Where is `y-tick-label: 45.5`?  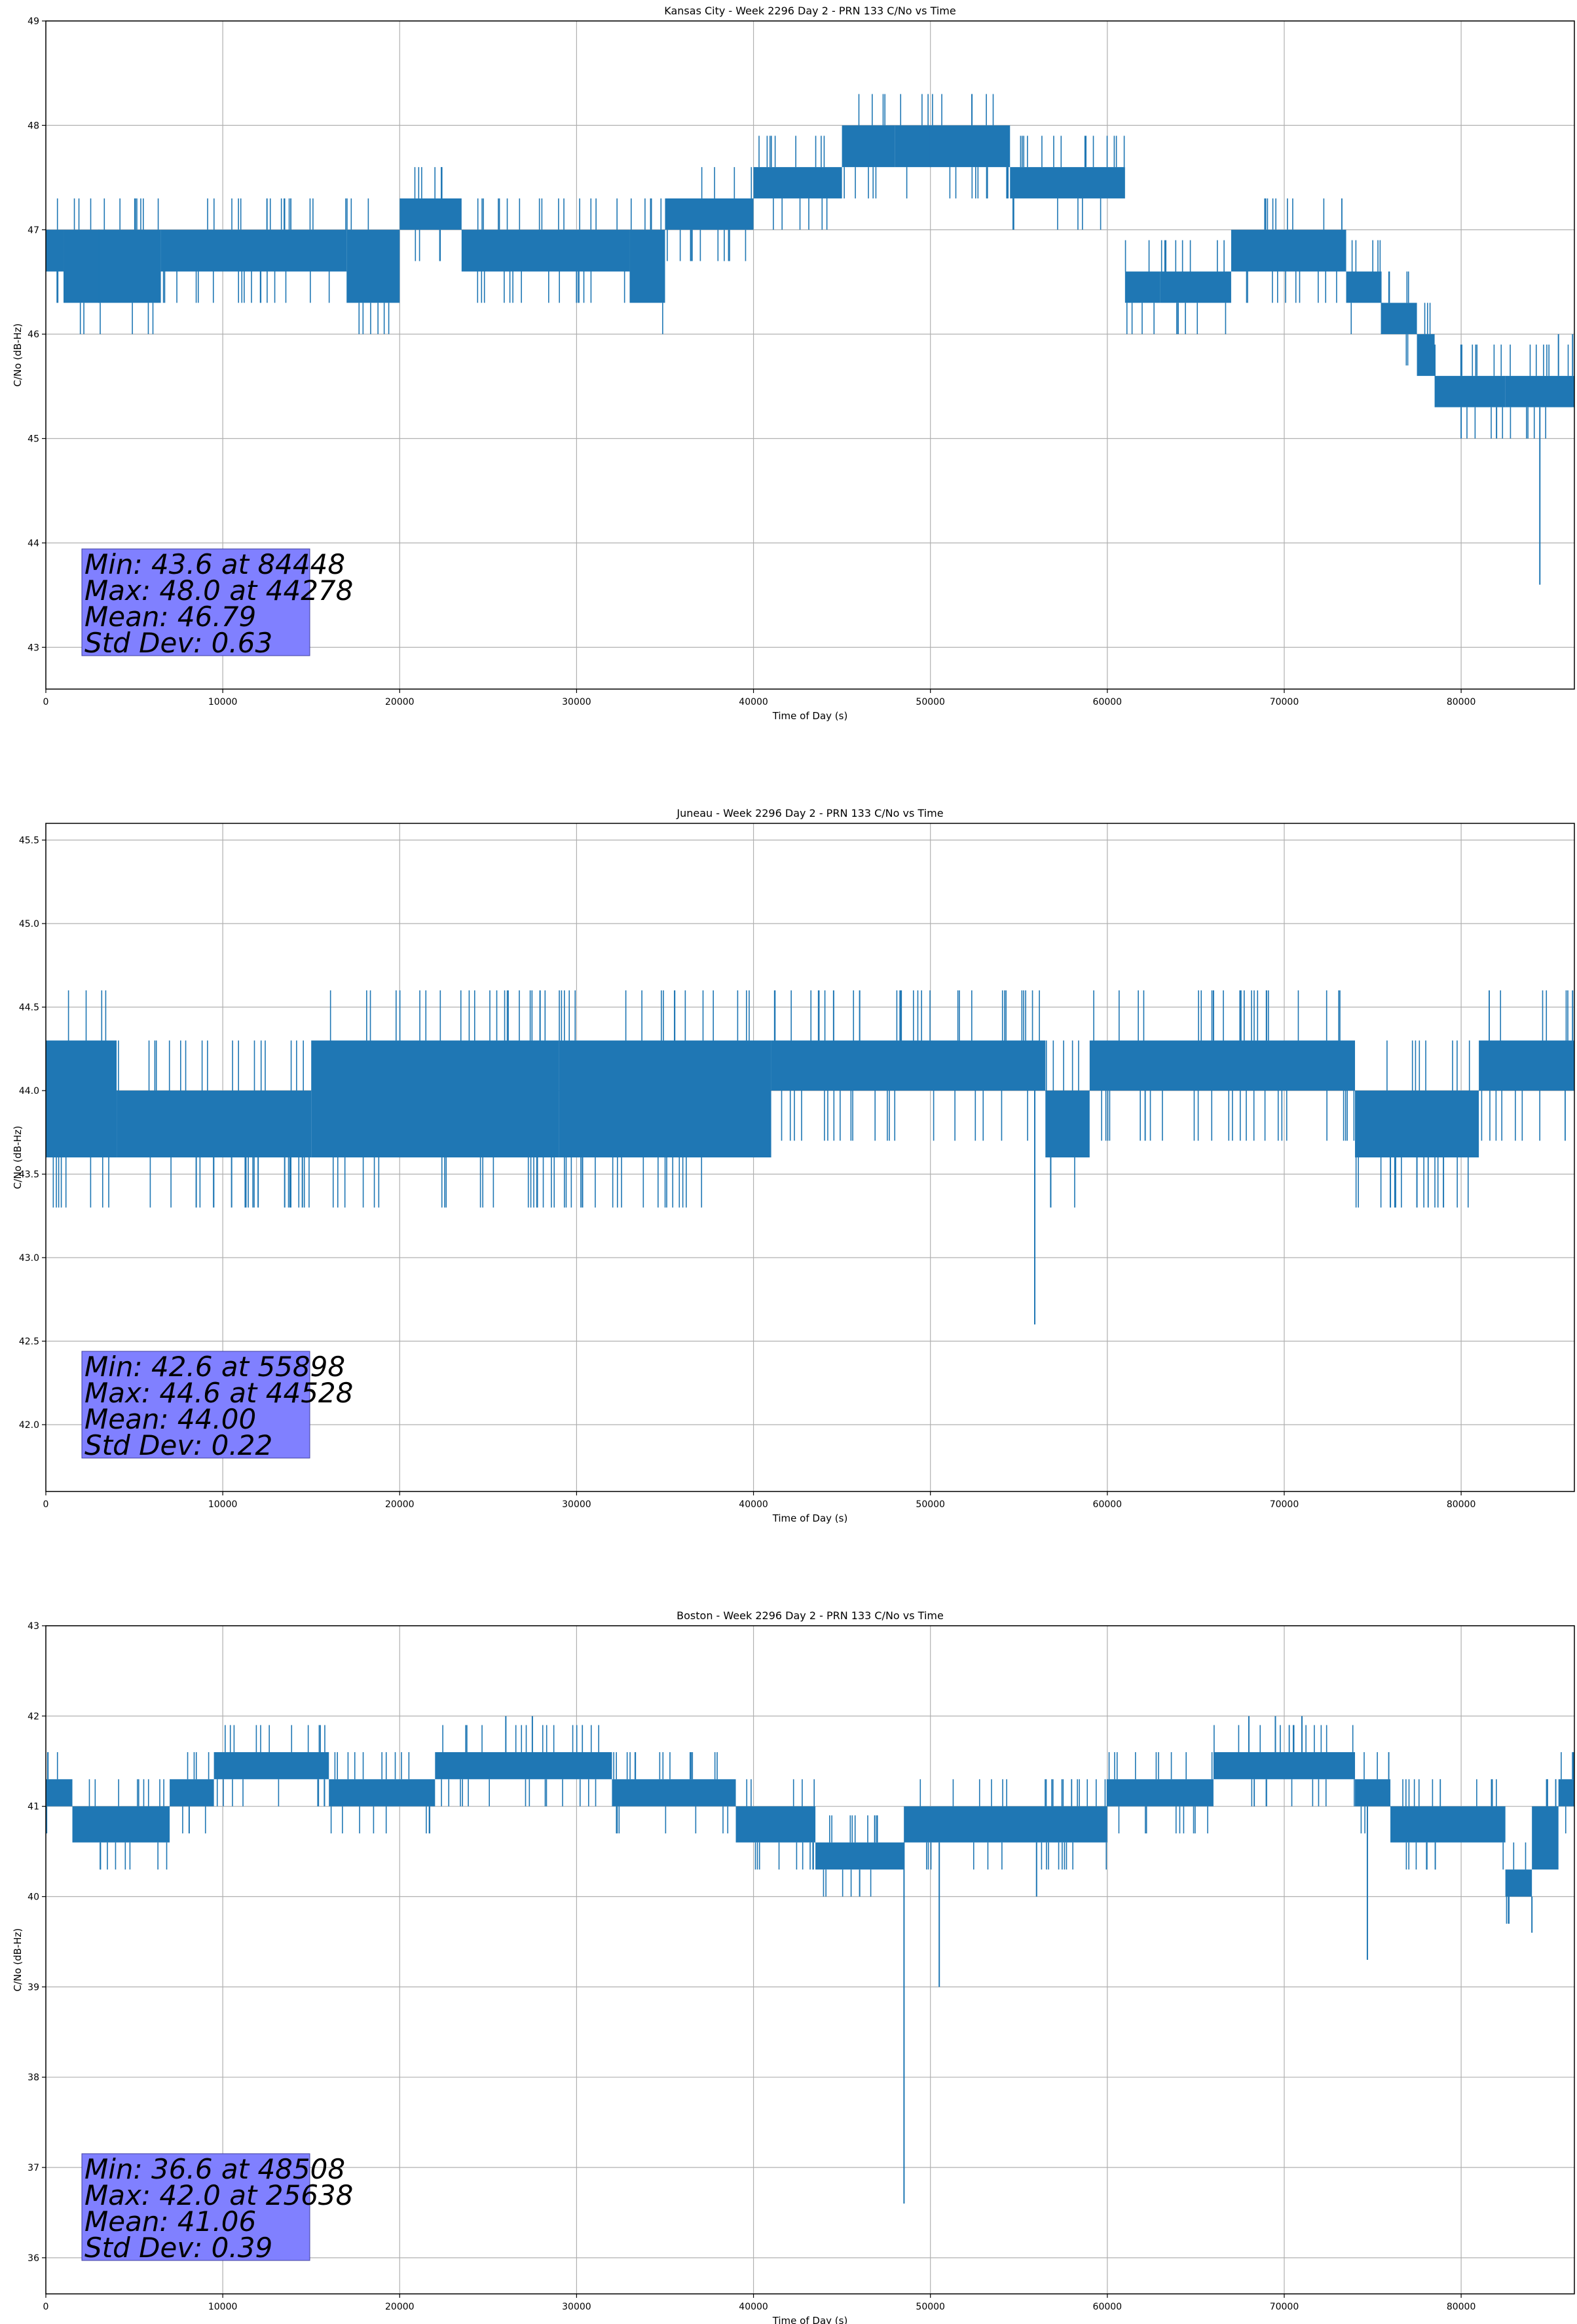
y-tick-label: 45.5 is located at coordinates (29, 841).